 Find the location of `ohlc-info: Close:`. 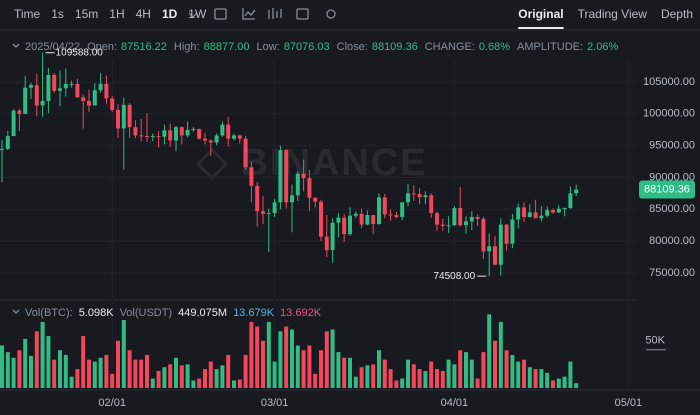

ohlc-info: Close: is located at coordinates (352, 47).